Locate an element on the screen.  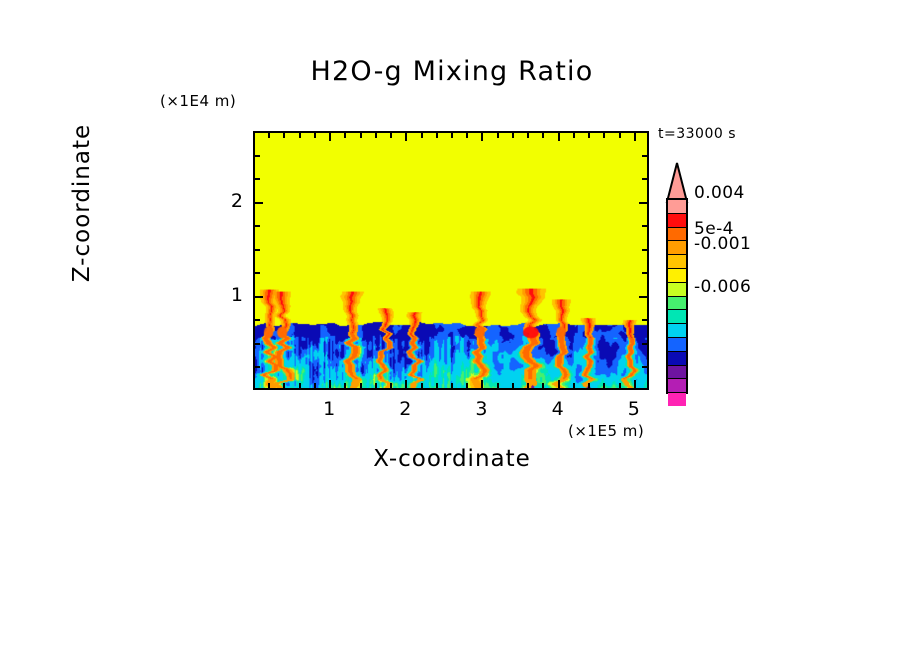
page-title: H2O-g Mixing Ratio is located at coordinates (452, 71).